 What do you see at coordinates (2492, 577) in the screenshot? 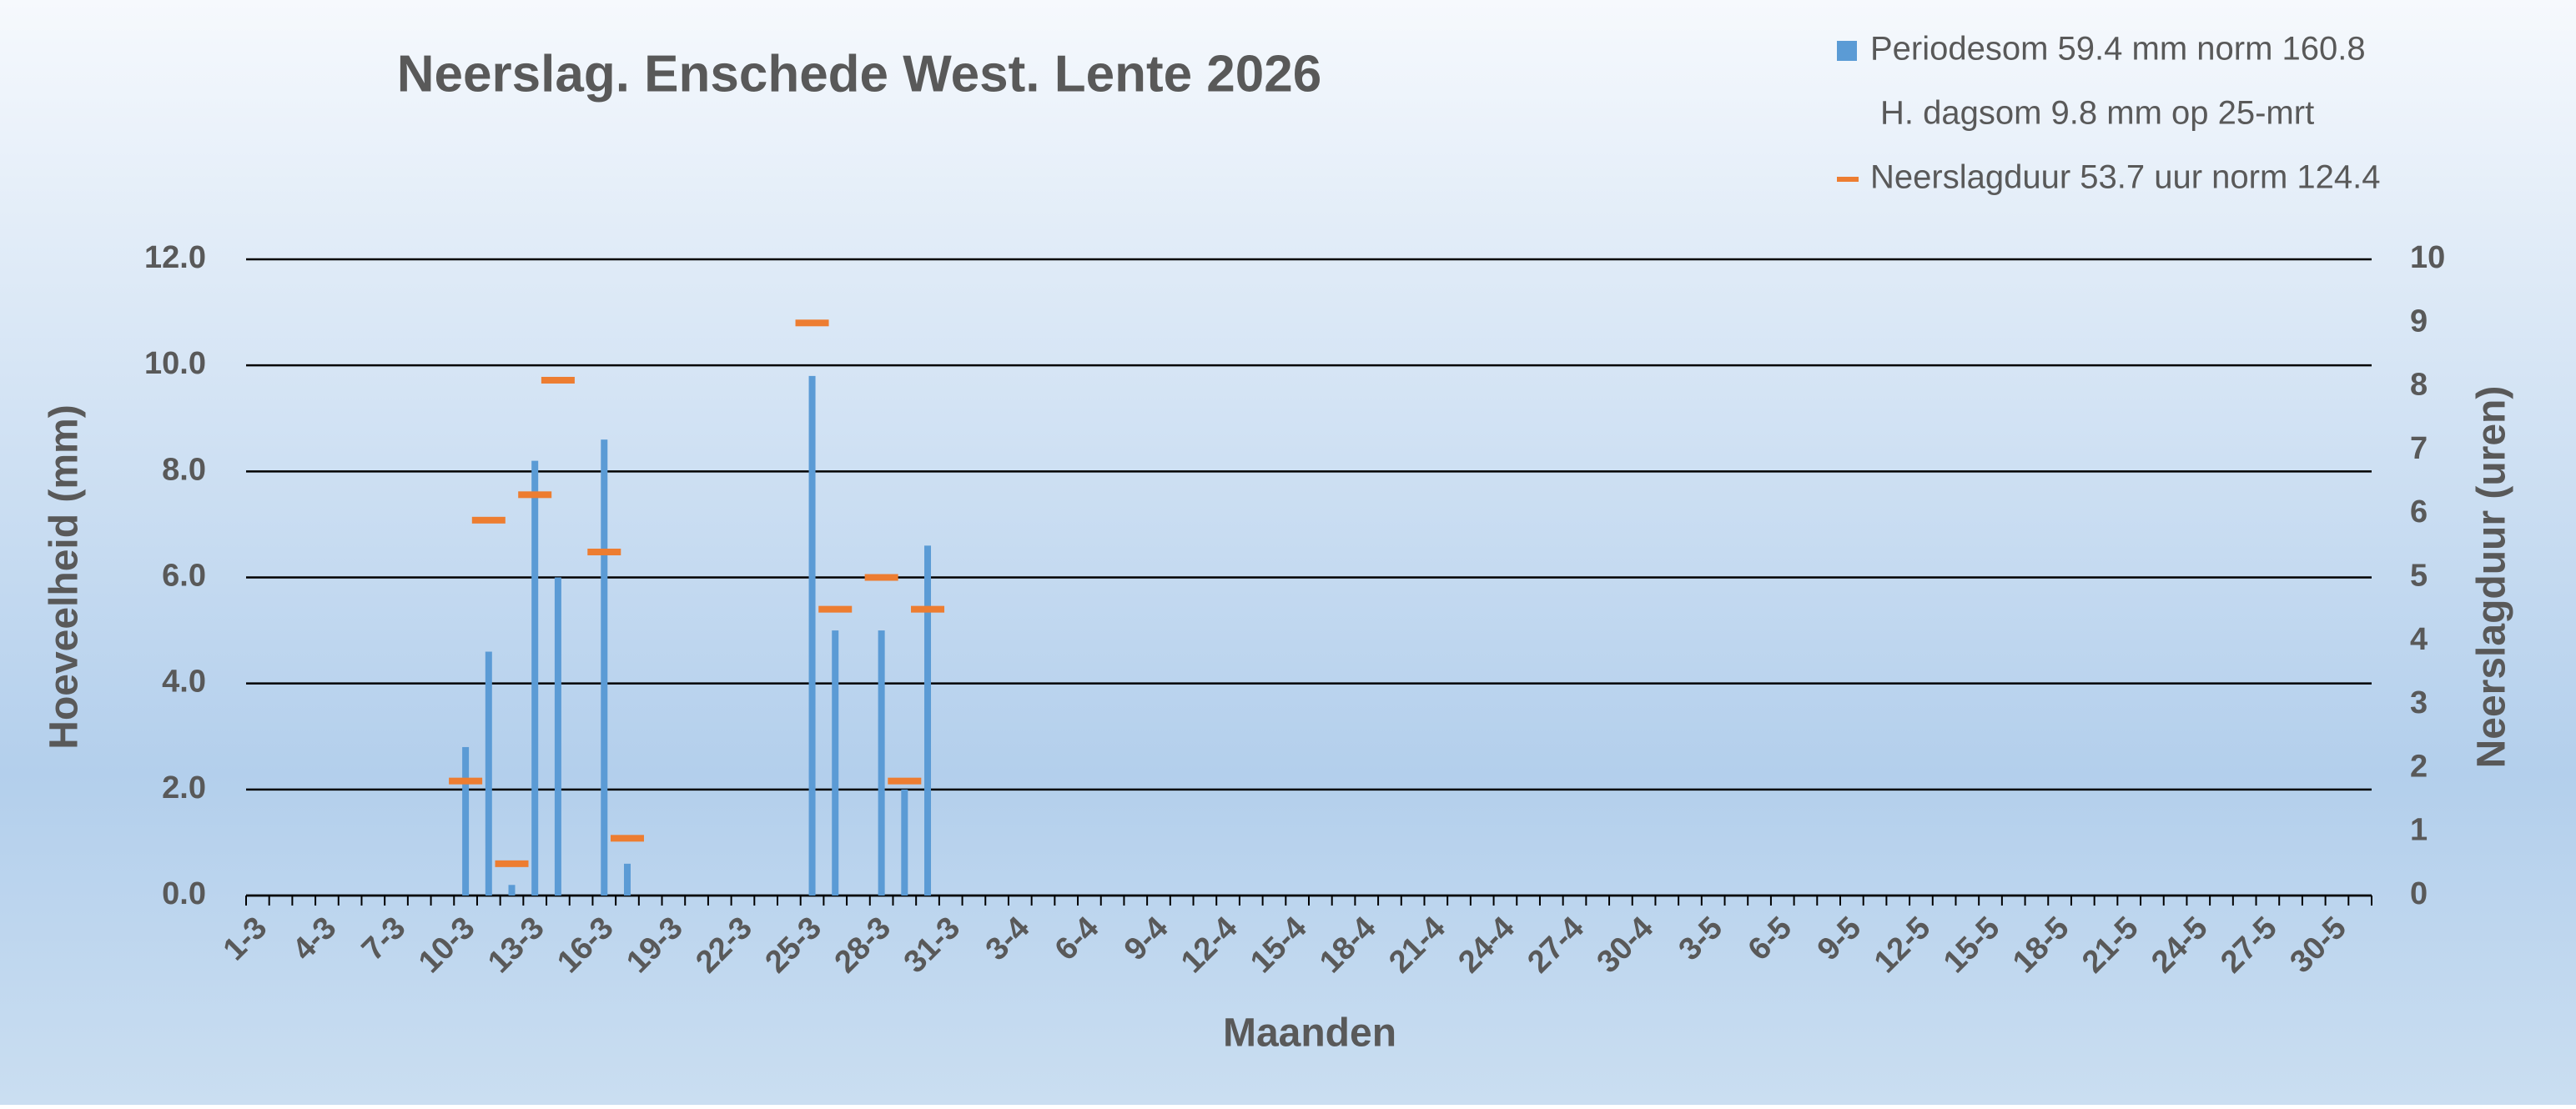
I see `y2-axis-title: Neerslagduur (uren)` at bounding box center [2492, 577].